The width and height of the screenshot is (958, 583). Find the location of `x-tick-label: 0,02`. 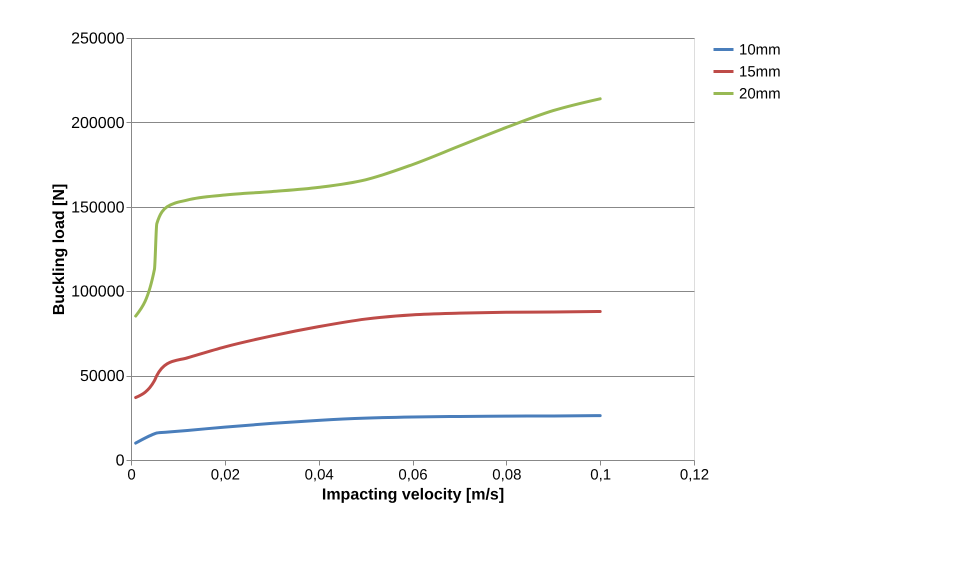

x-tick-label: 0,02 is located at coordinates (225, 475).